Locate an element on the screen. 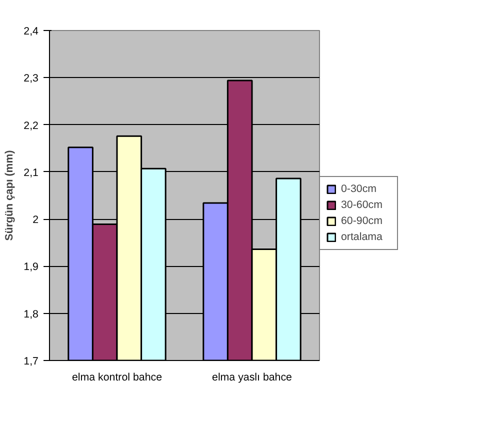 This screenshot has width=503, height=439. legend-label: 0-30cm is located at coordinates (359, 189).